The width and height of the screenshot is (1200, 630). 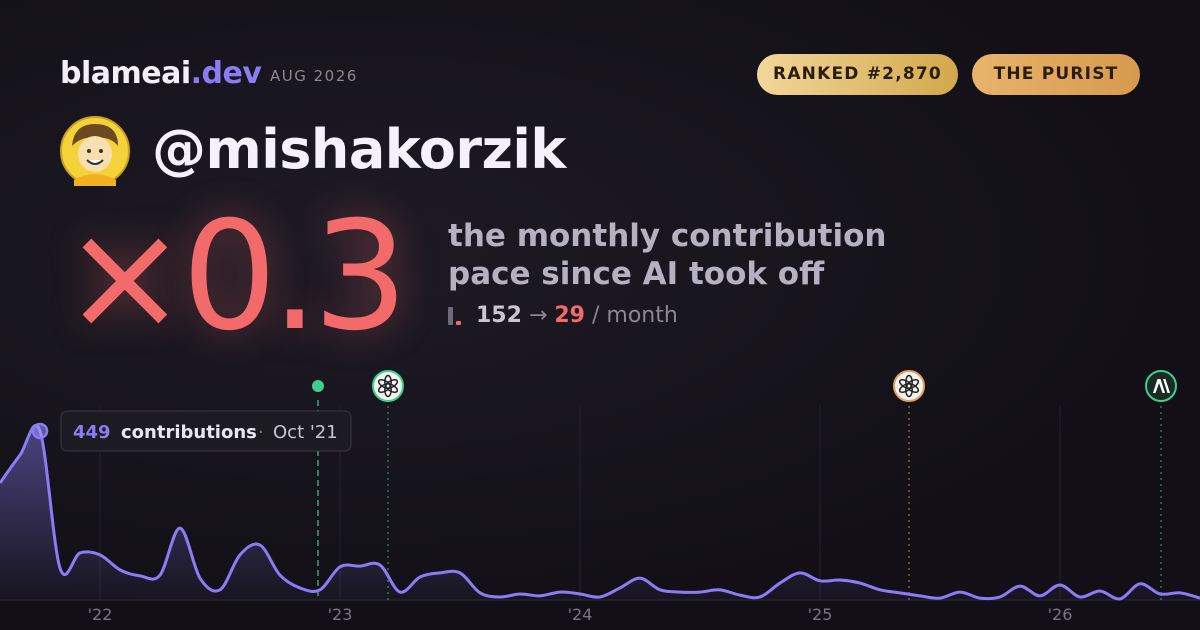 What do you see at coordinates (359, 149) in the screenshot?
I see `handle: @mishakorzik` at bounding box center [359, 149].